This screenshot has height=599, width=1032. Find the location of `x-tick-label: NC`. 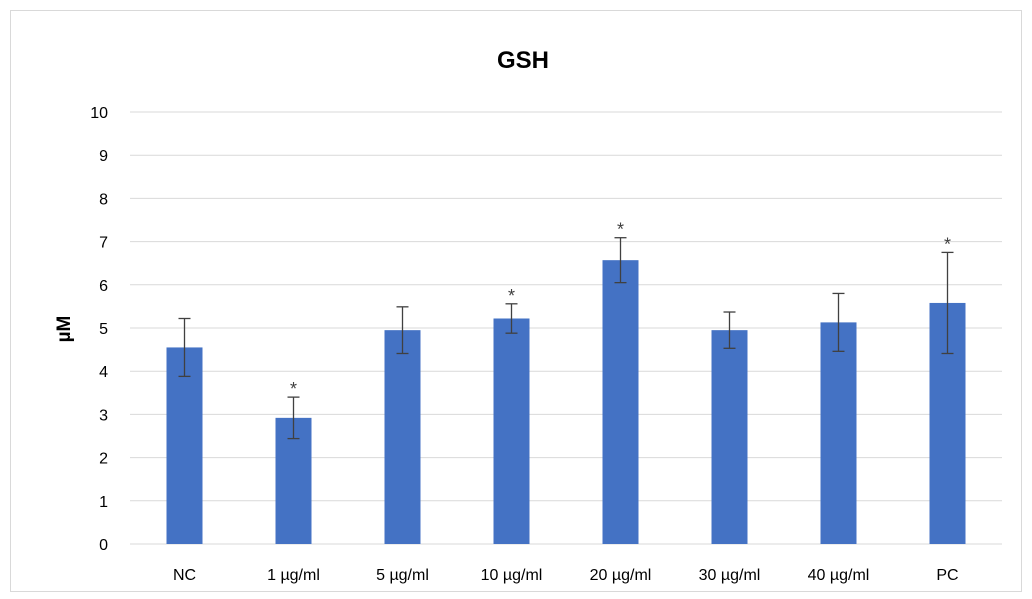

x-tick-label: NC is located at coordinates (184, 575).